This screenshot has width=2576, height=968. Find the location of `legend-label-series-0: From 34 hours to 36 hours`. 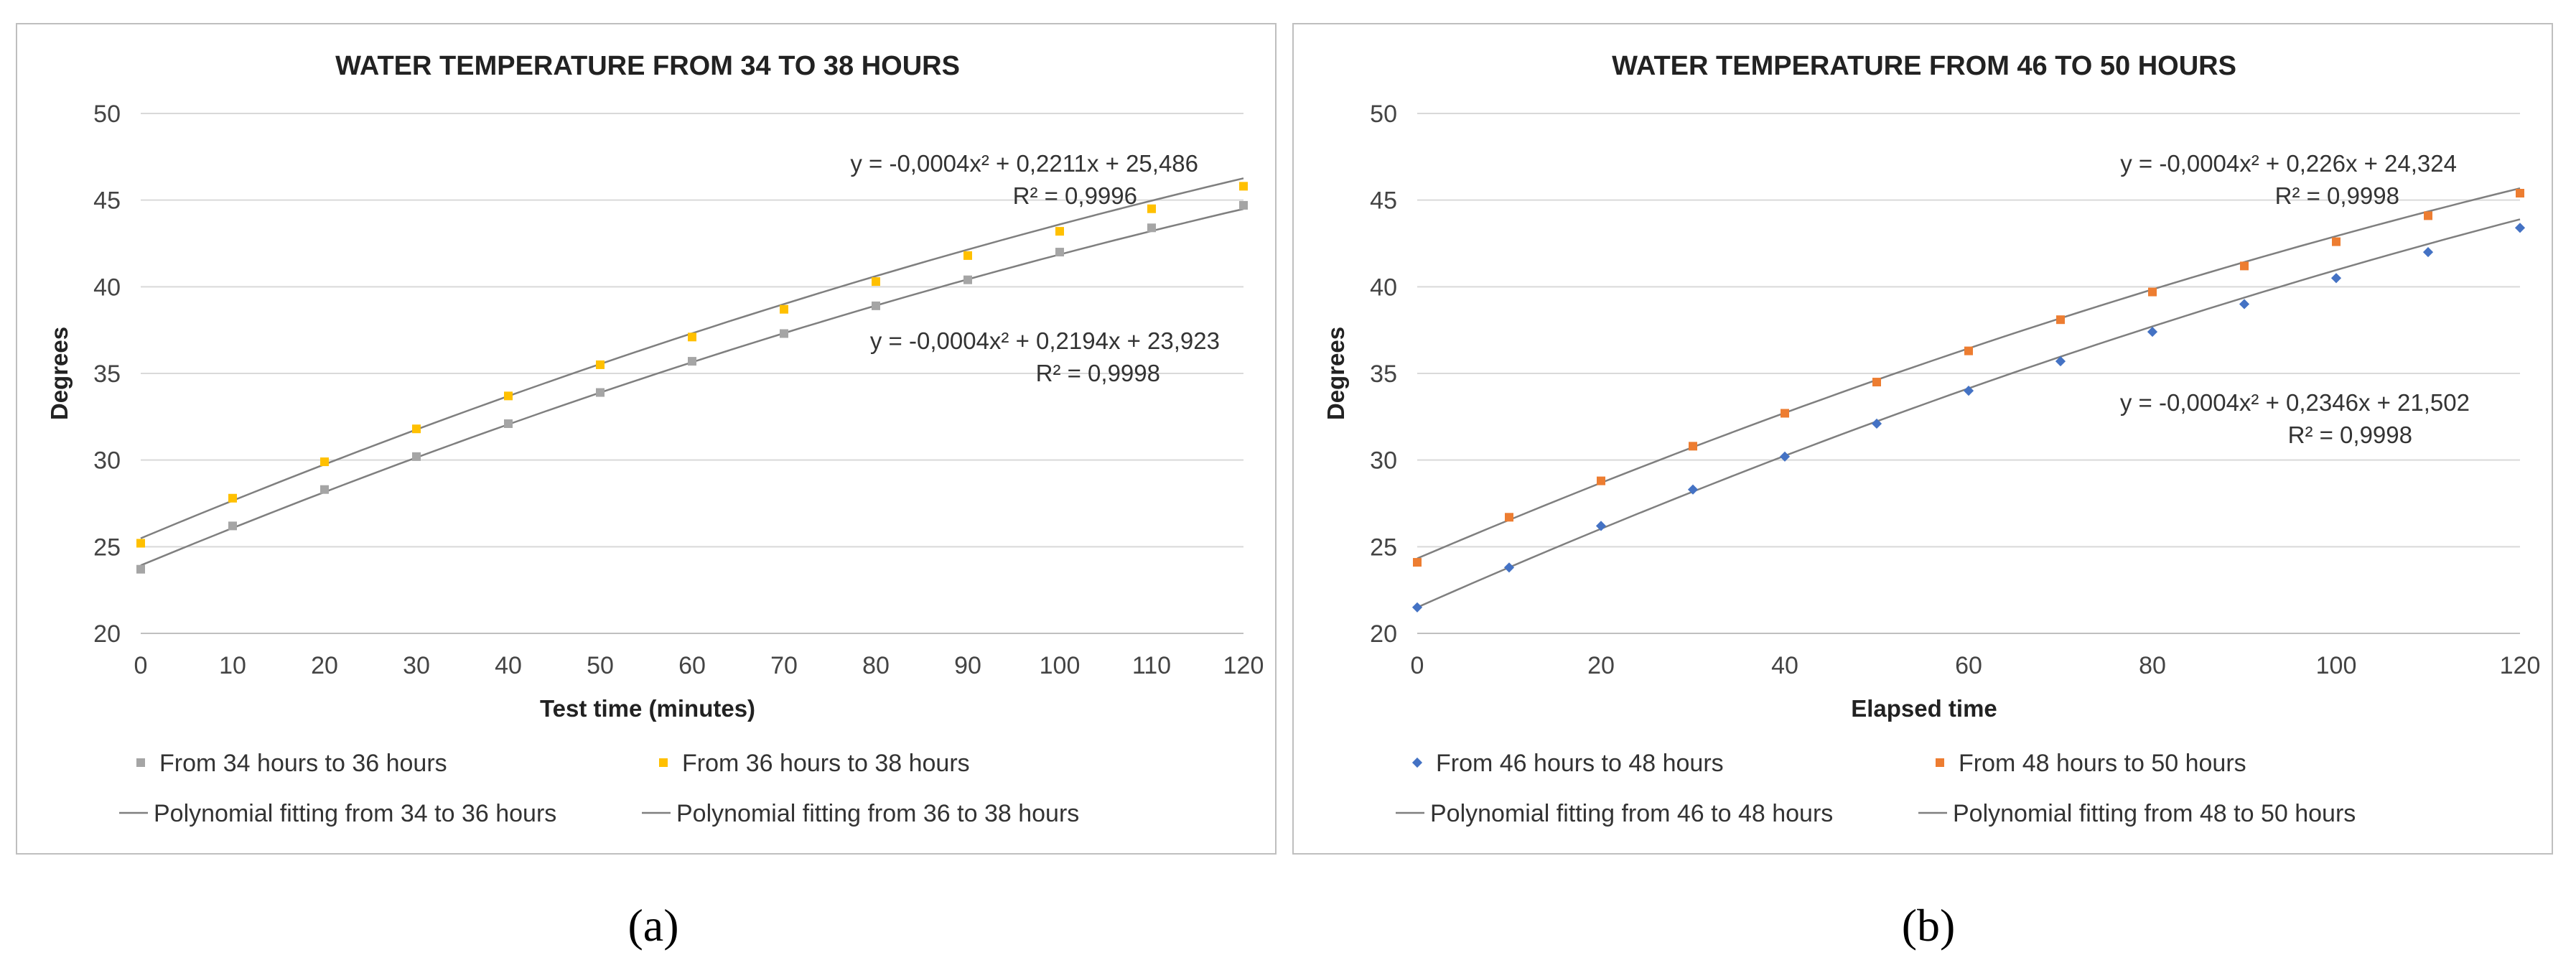

legend-label-series-0: From 34 hours to 36 hours is located at coordinates (303, 763).